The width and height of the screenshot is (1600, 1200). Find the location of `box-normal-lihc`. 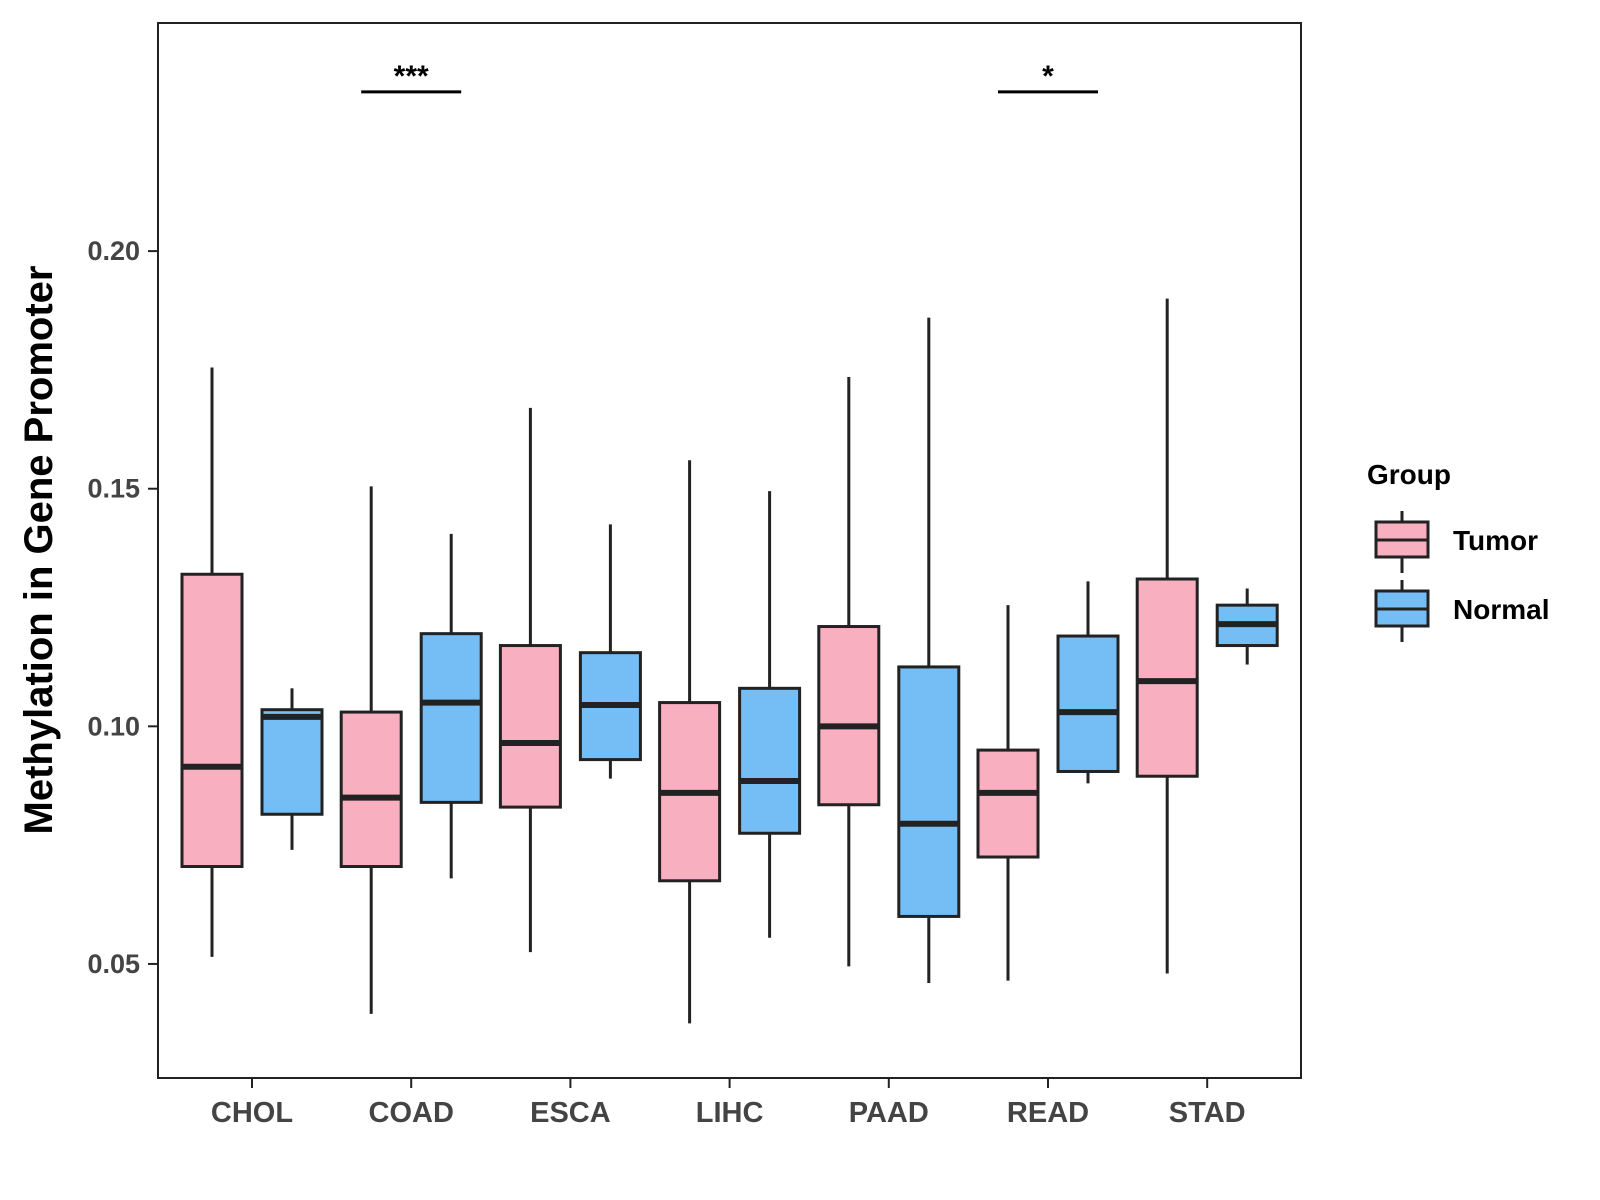

box-normal-lihc is located at coordinates (770, 714).